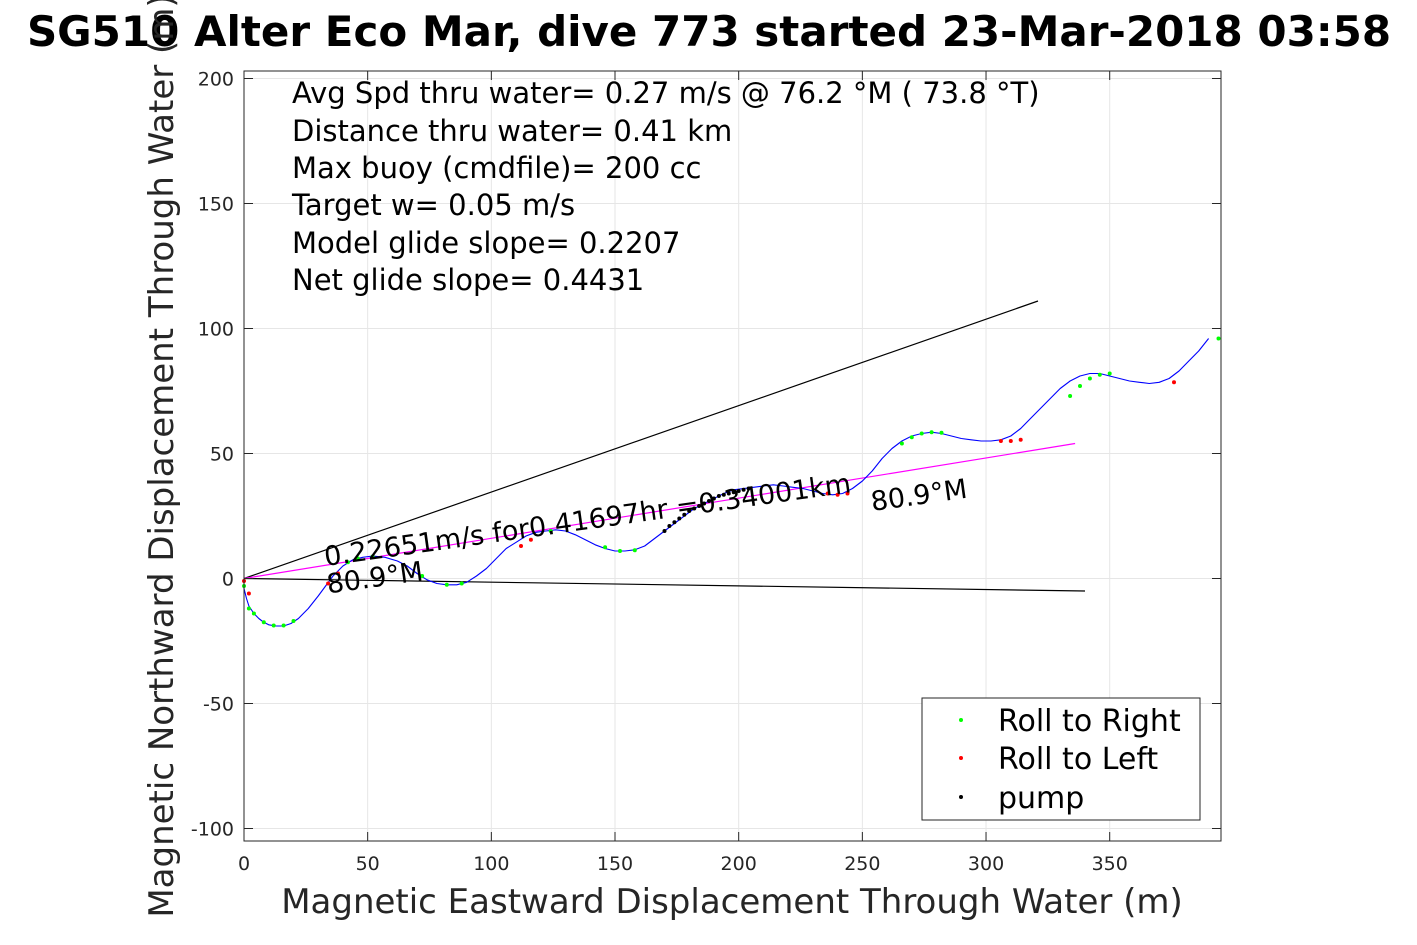 The height and width of the screenshot is (945, 1417). What do you see at coordinates (961, 758) in the screenshot?
I see `legend-marker-roll-left` at bounding box center [961, 758].